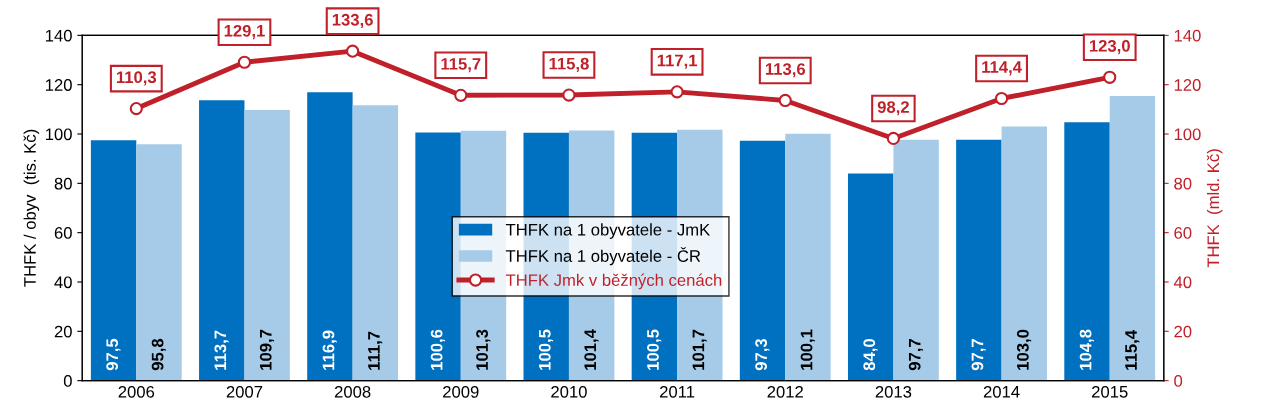 This screenshot has height=416, width=1265. I want to click on y2-tick-label: 40, so click(1182, 282).